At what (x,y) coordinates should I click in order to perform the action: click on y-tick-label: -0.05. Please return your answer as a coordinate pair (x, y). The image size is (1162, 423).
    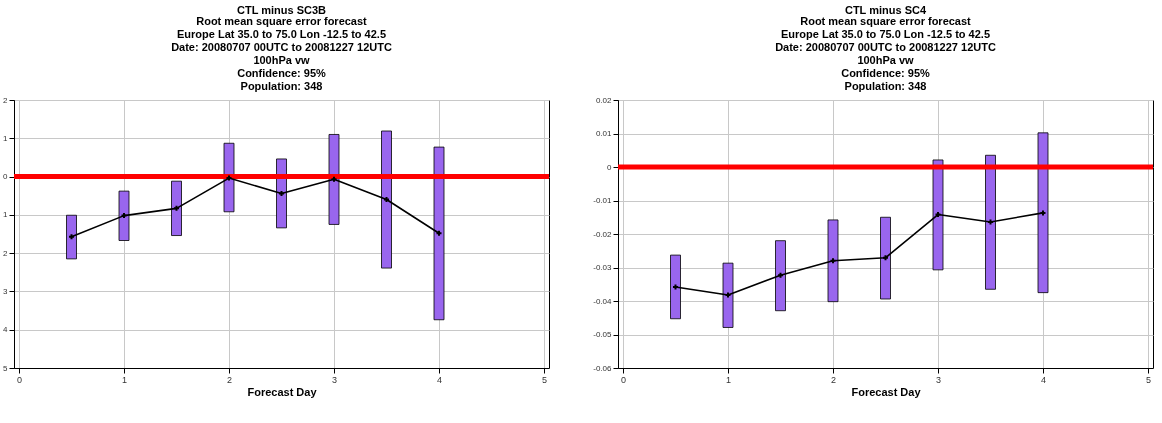
    Looking at the image, I should click on (603, 334).